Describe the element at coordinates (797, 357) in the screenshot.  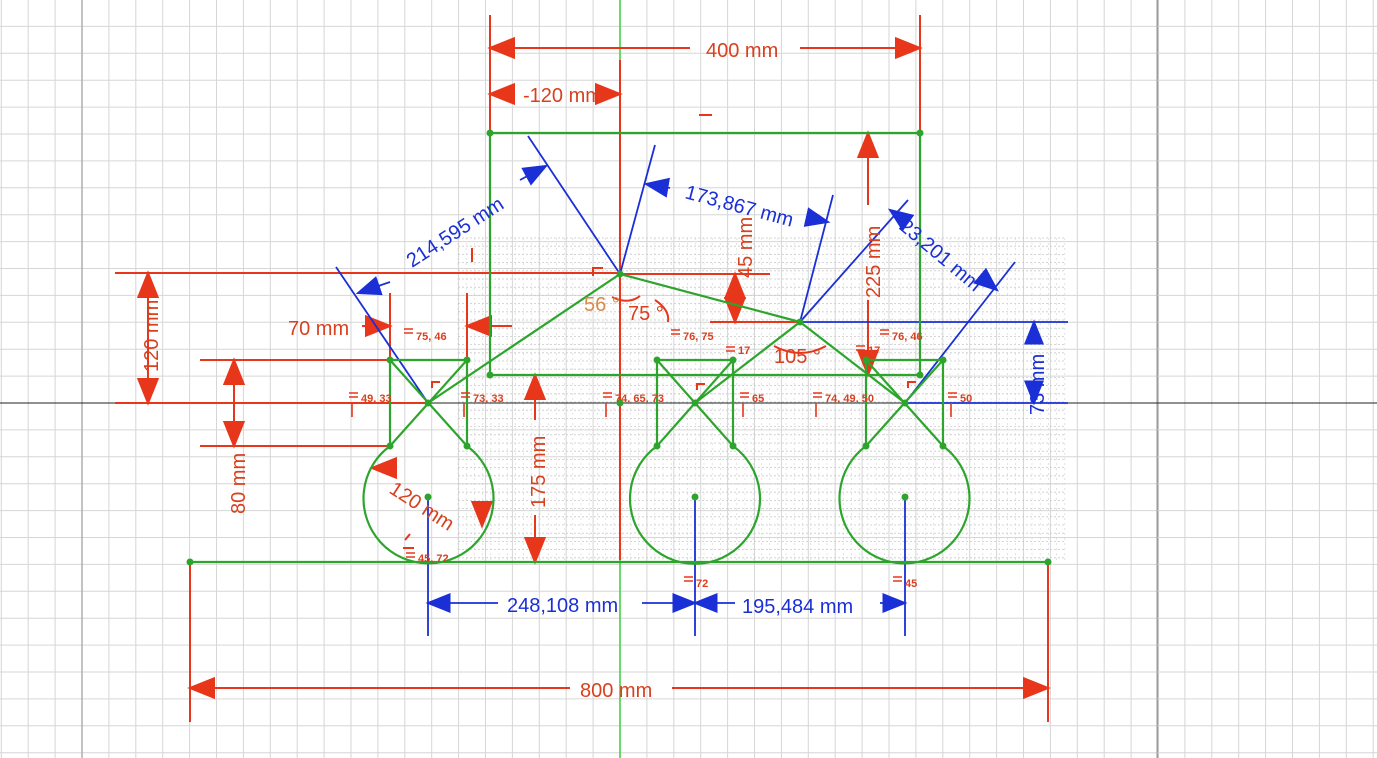
I see `angle-105: 105 °` at that location.